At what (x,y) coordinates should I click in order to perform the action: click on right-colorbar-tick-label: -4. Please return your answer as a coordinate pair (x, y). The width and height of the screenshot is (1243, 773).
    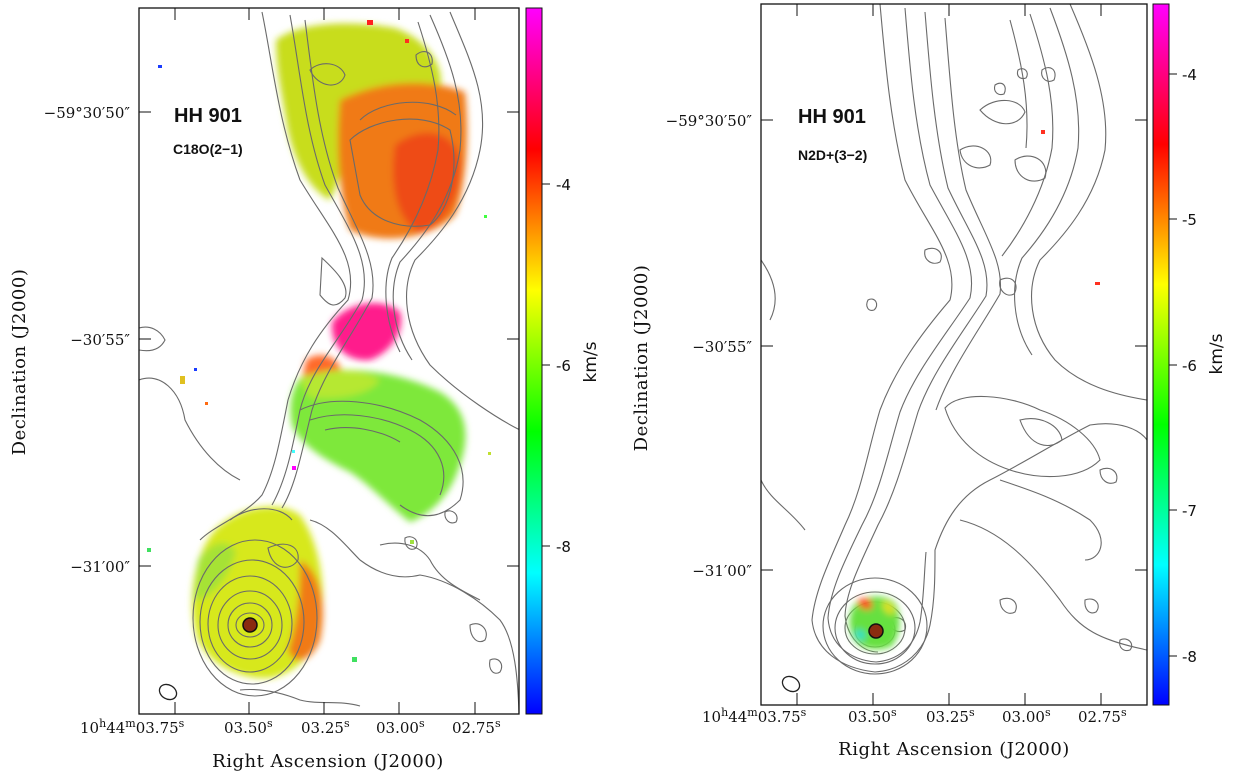
    Looking at the image, I should click on (1189, 75).